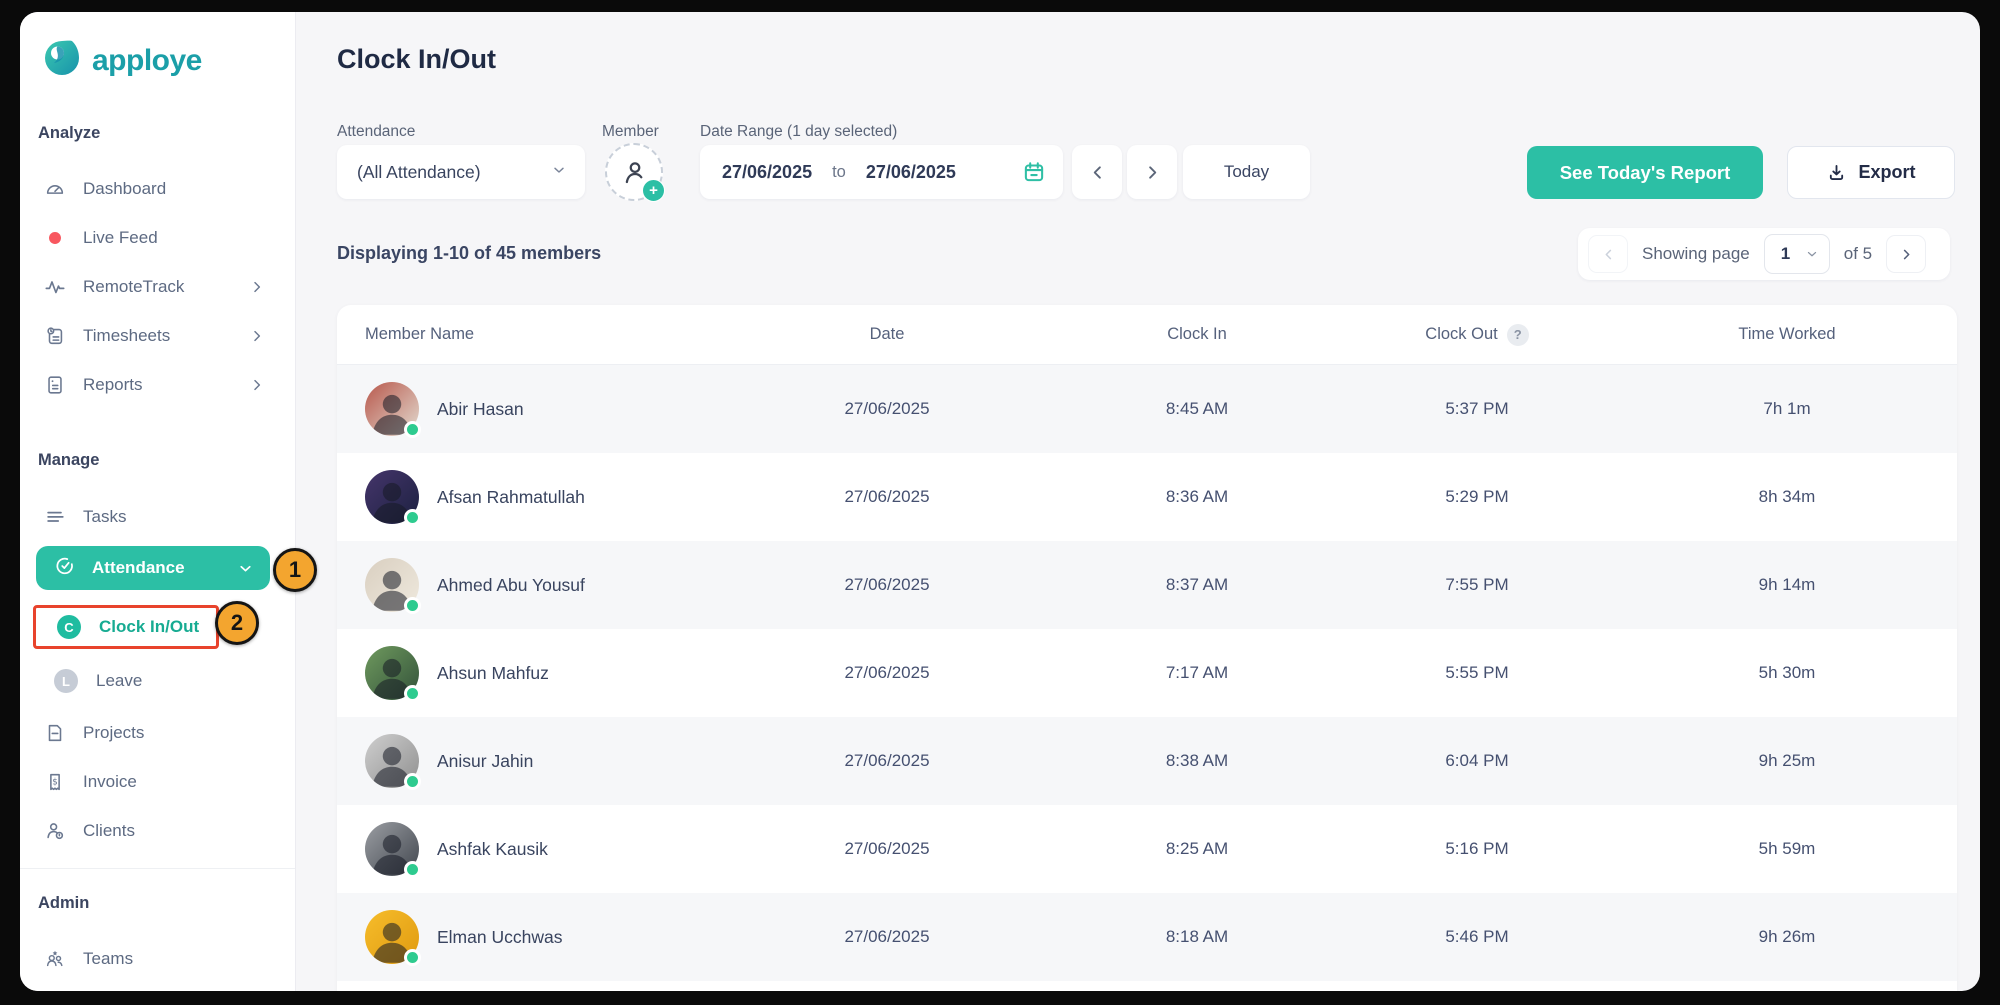 Image resolution: width=2000 pixels, height=1005 pixels. I want to click on member-cell: Ahmed Abu Yousuf, so click(527, 586).